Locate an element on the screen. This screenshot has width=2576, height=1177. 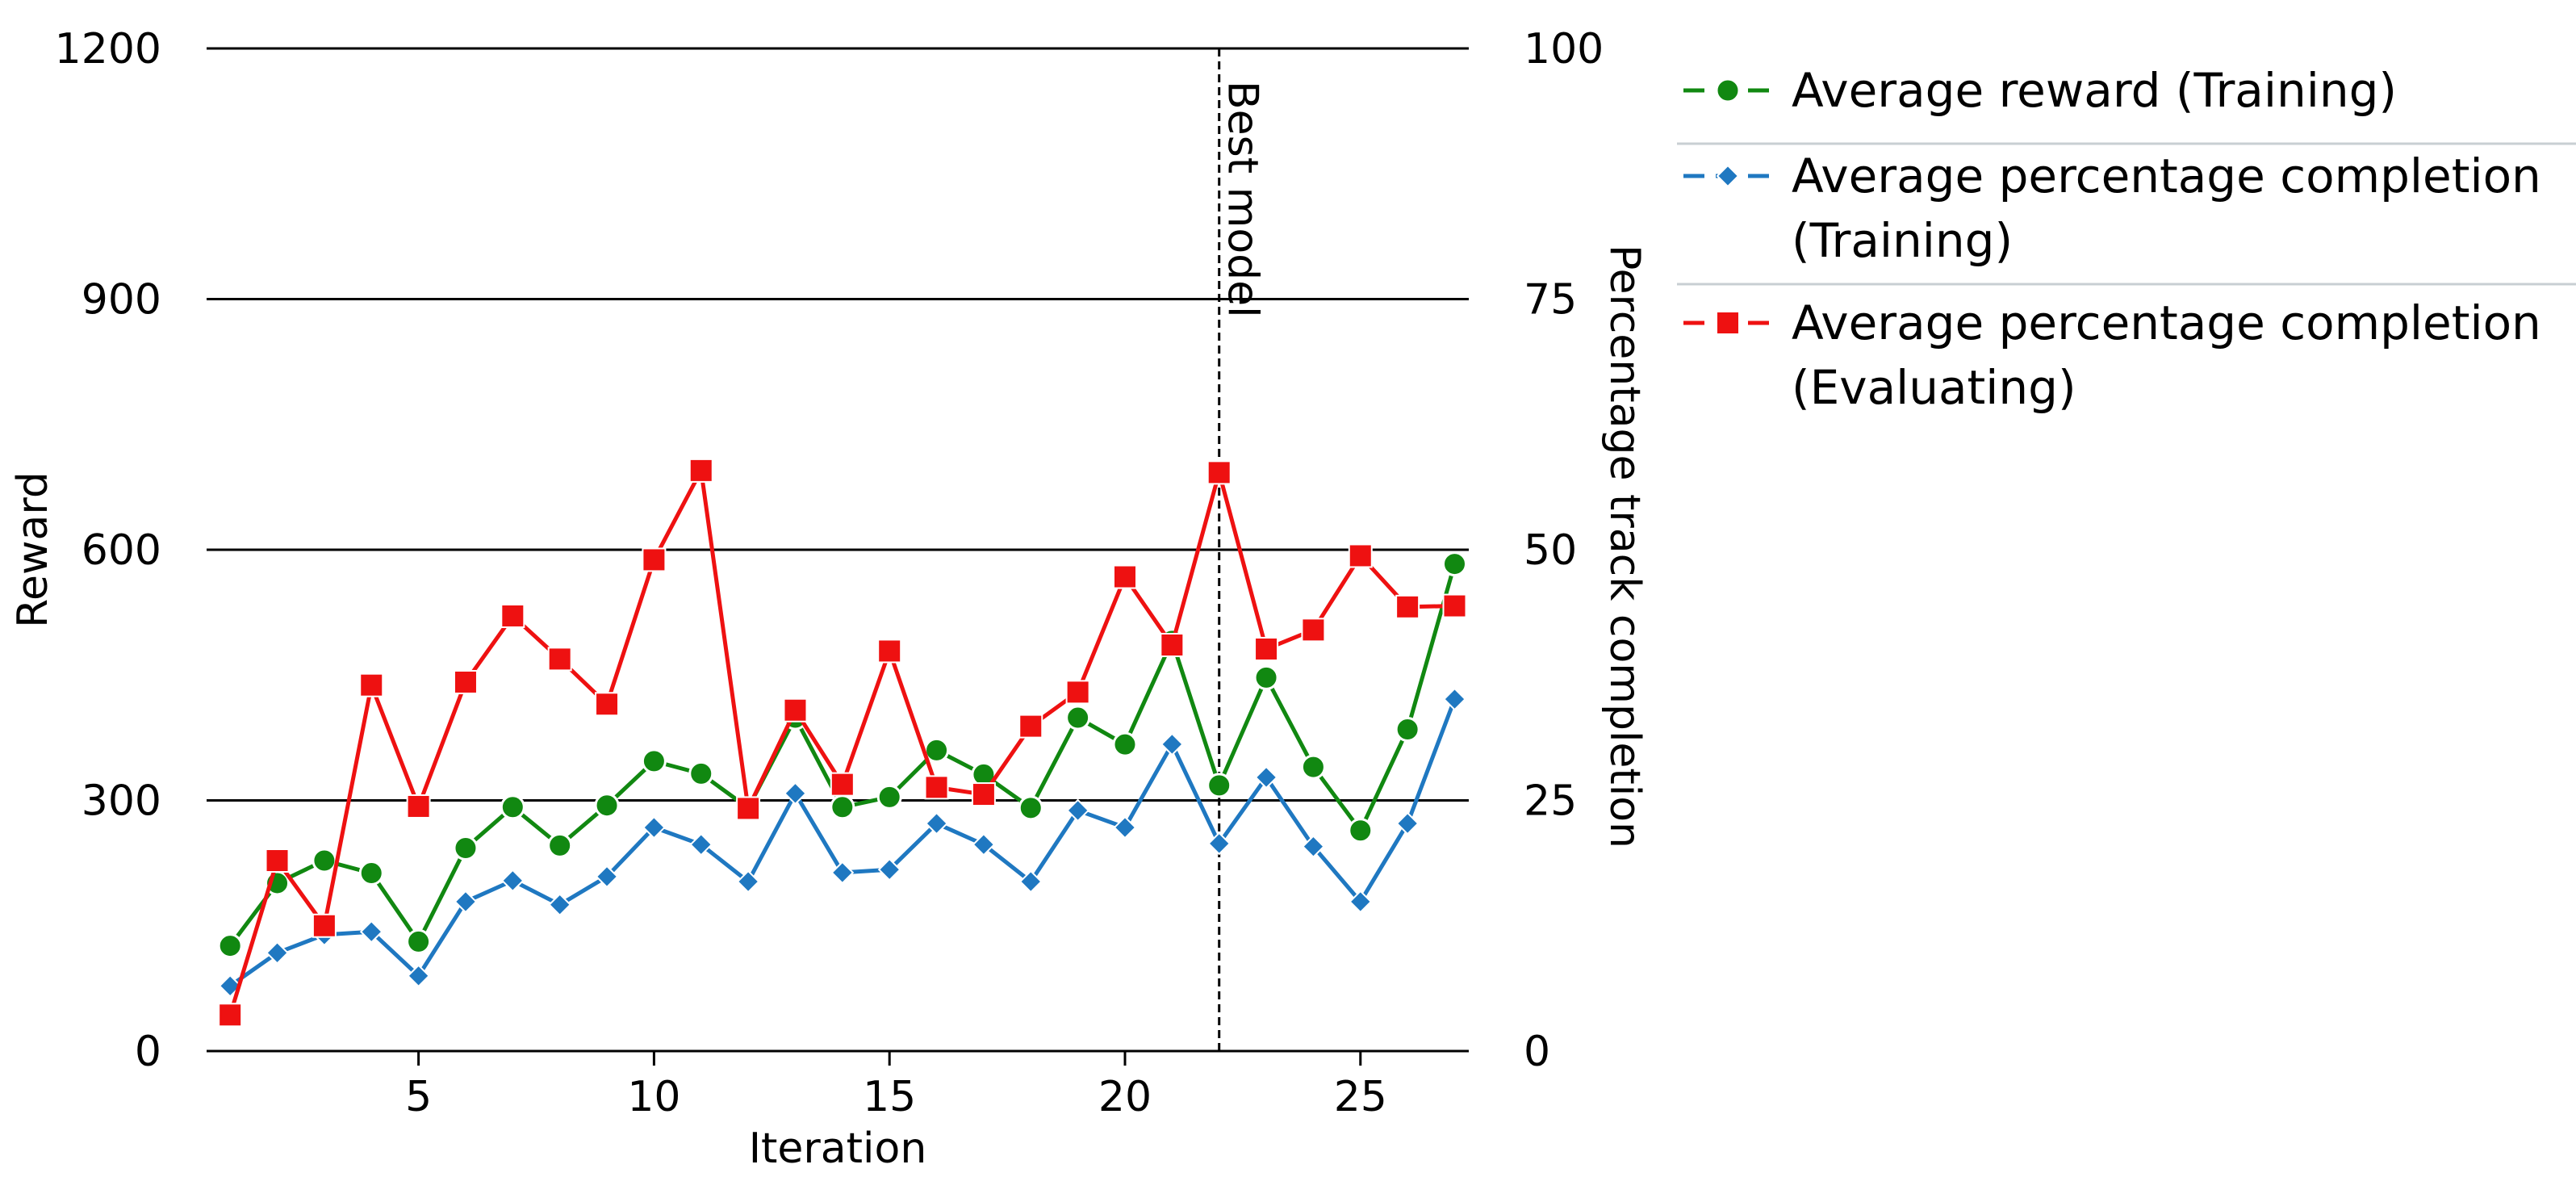
legend-label-completion-evaluating-0: Average percentage completion is located at coordinates (2166, 322).